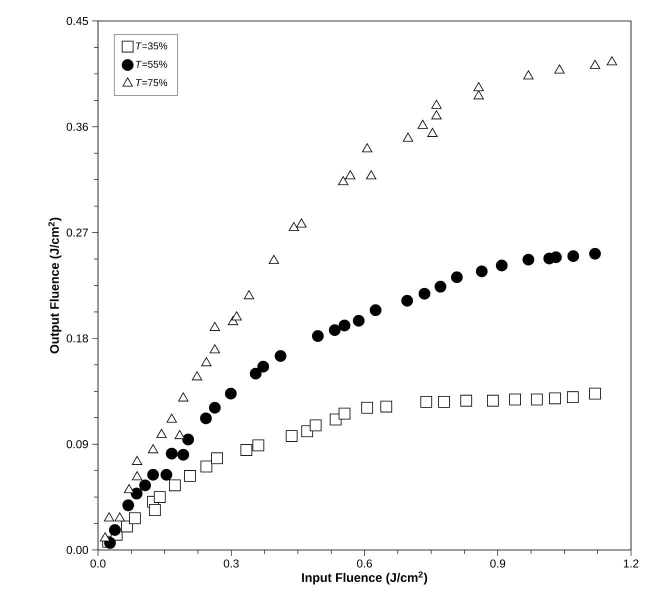 The width and height of the screenshot is (645, 615). What do you see at coordinates (498, 563) in the screenshot?
I see `x-tick-label: 0.9` at bounding box center [498, 563].